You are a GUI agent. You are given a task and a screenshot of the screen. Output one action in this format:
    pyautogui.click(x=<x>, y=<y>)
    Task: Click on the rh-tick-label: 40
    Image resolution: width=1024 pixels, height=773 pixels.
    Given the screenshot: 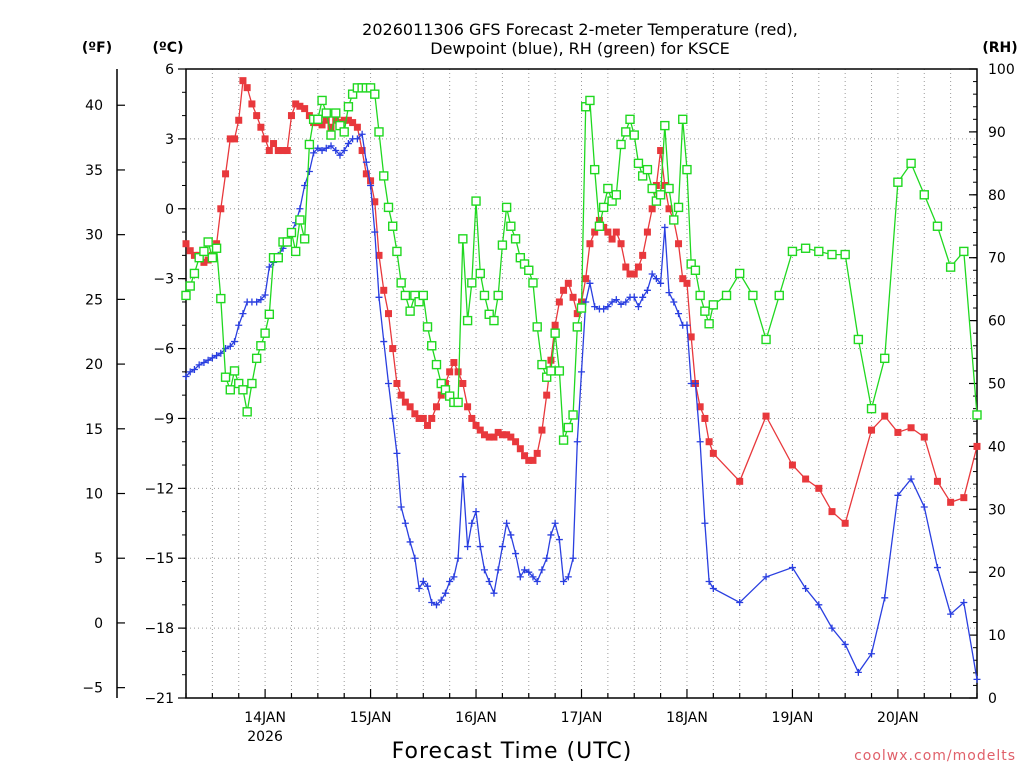 What is the action you would take?
    pyautogui.click(x=997, y=447)
    